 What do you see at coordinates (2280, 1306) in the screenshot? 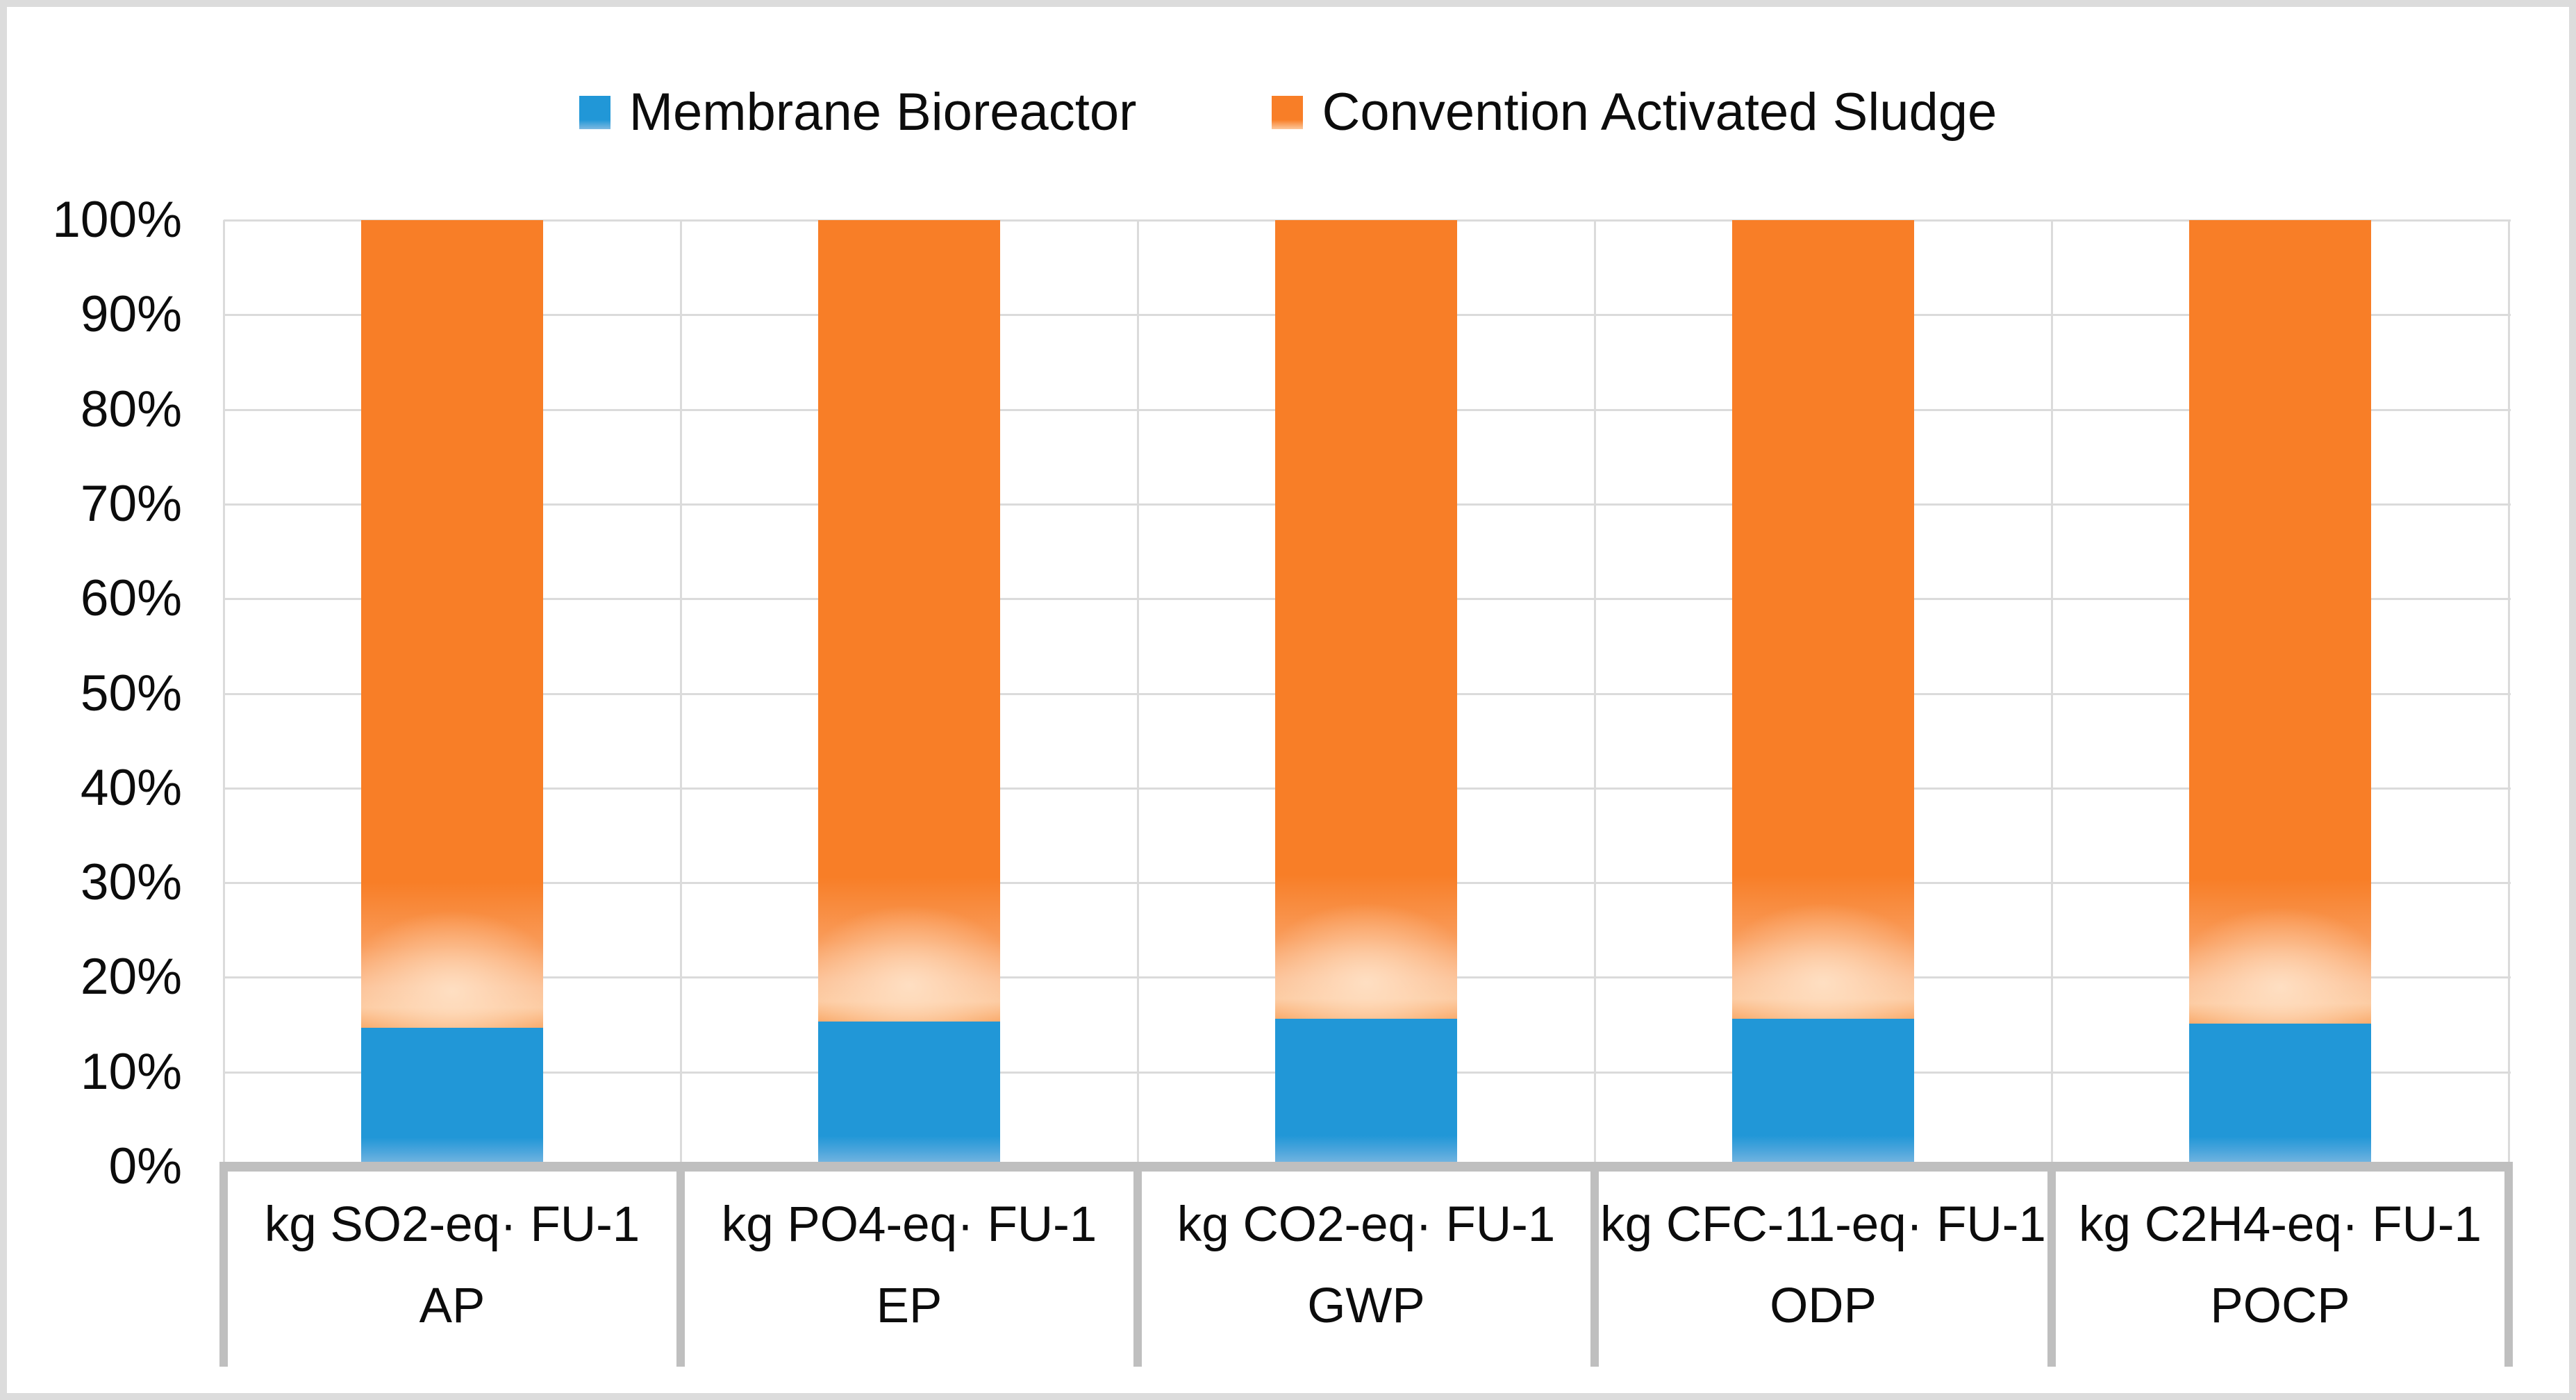
I see `category-code-label: POCP` at bounding box center [2280, 1306].